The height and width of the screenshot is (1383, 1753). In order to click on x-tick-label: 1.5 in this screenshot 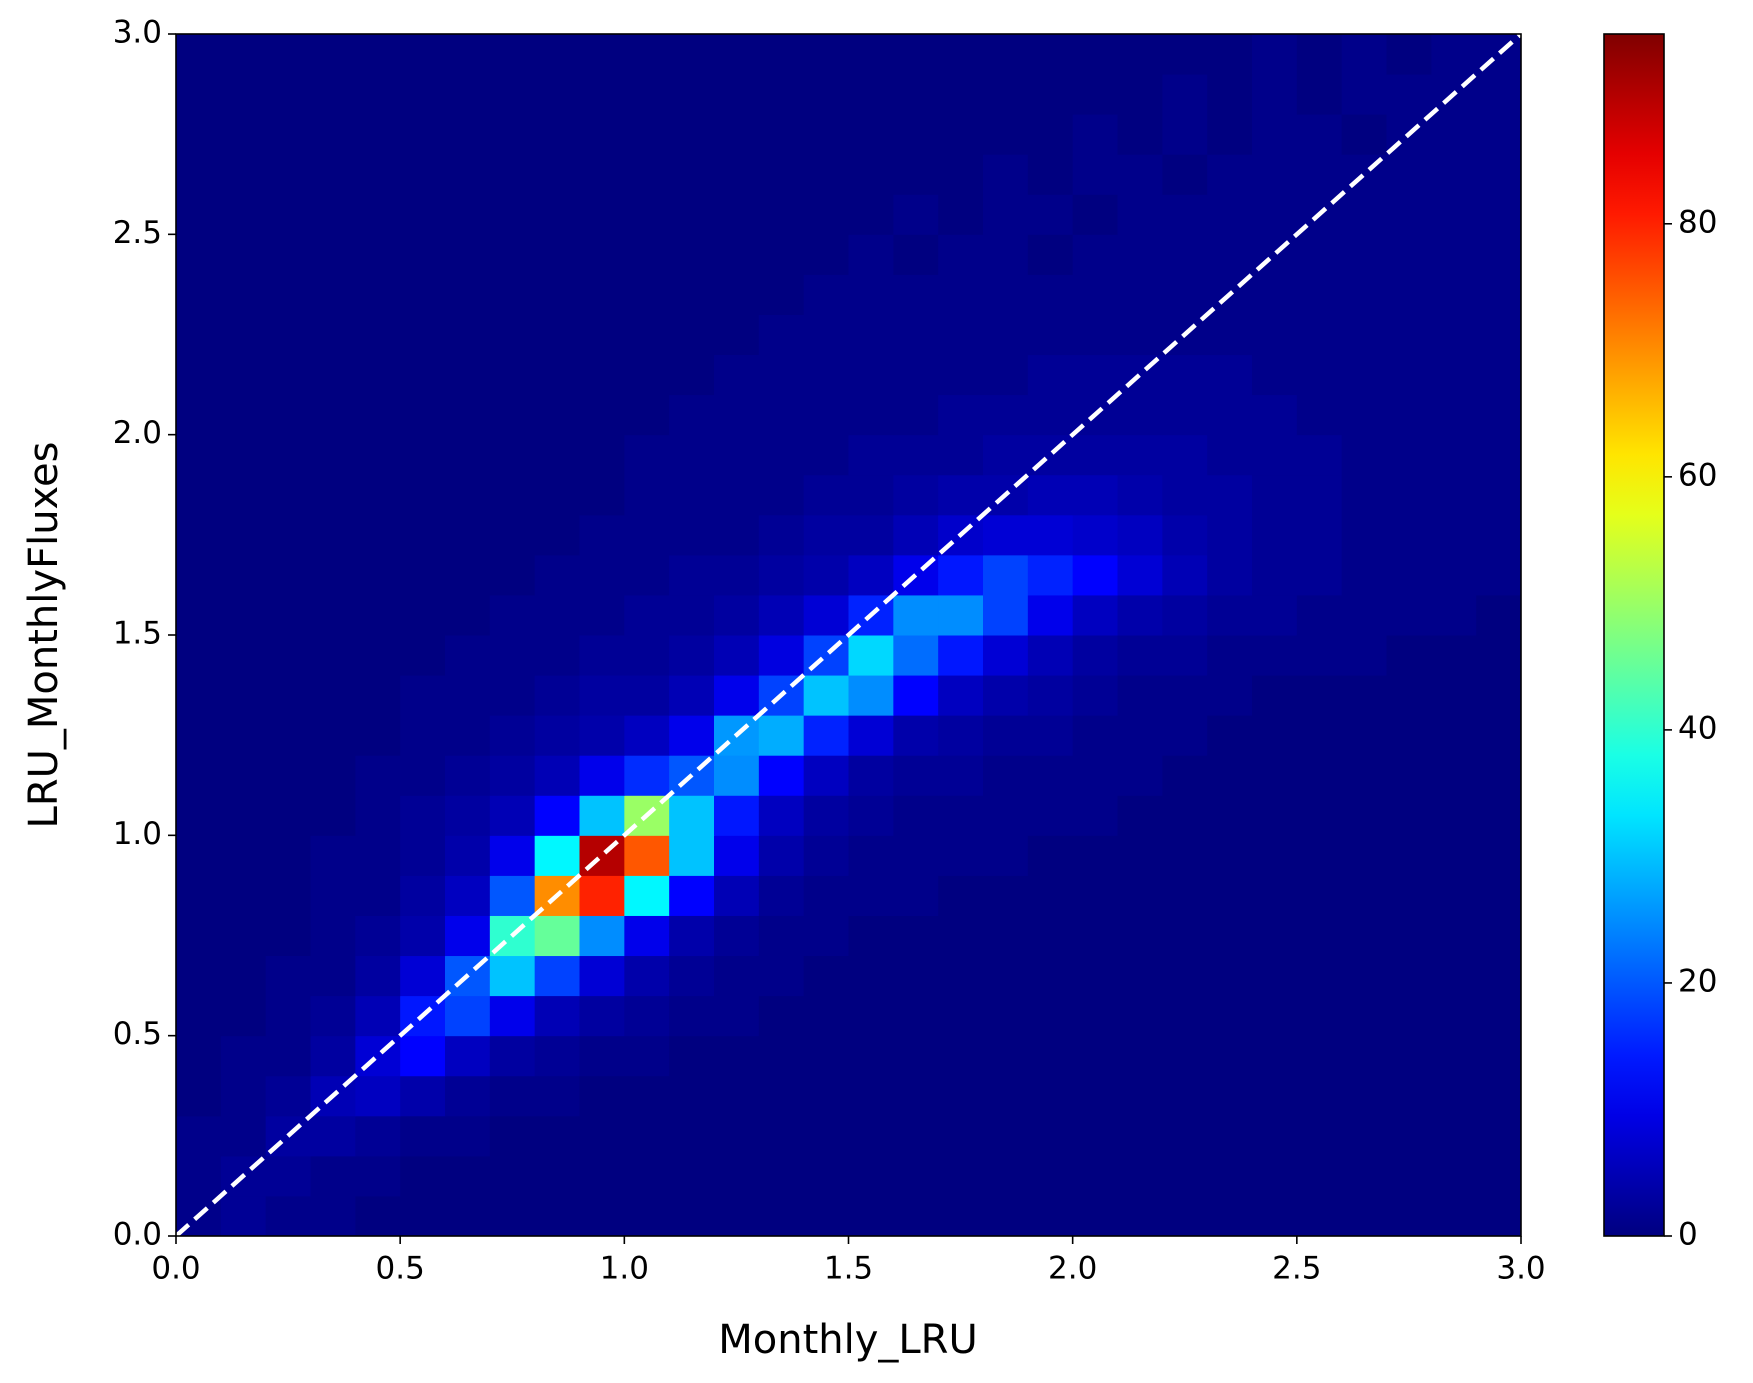, I will do `click(848, 1269)`.